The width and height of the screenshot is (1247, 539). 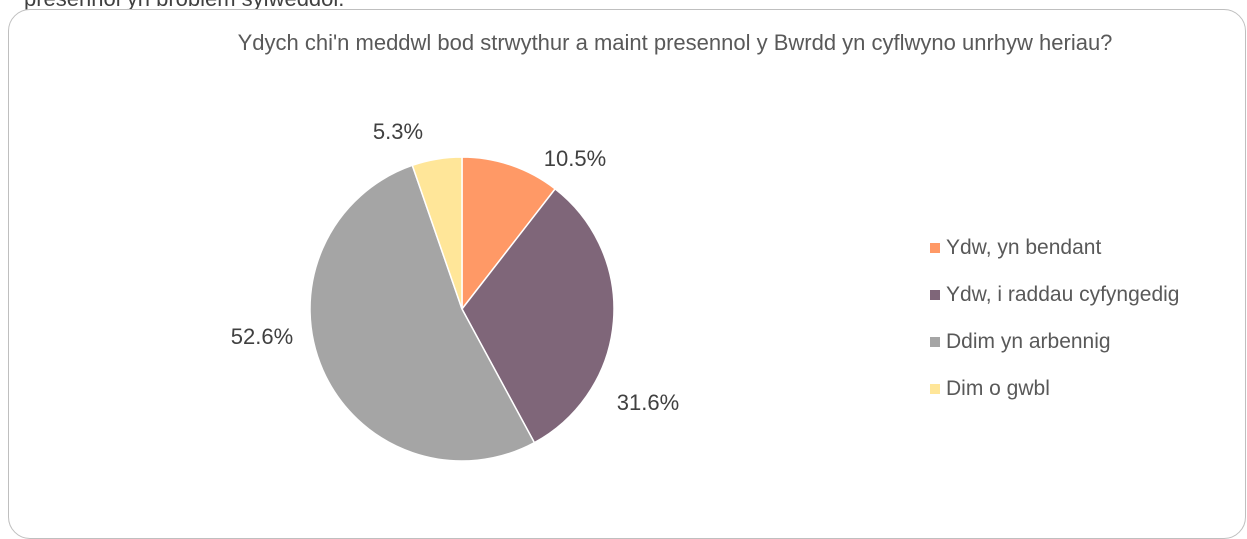 What do you see at coordinates (262, 336) in the screenshot?
I see `data-label-2: 52.6%` at bounding box center [262, 336].